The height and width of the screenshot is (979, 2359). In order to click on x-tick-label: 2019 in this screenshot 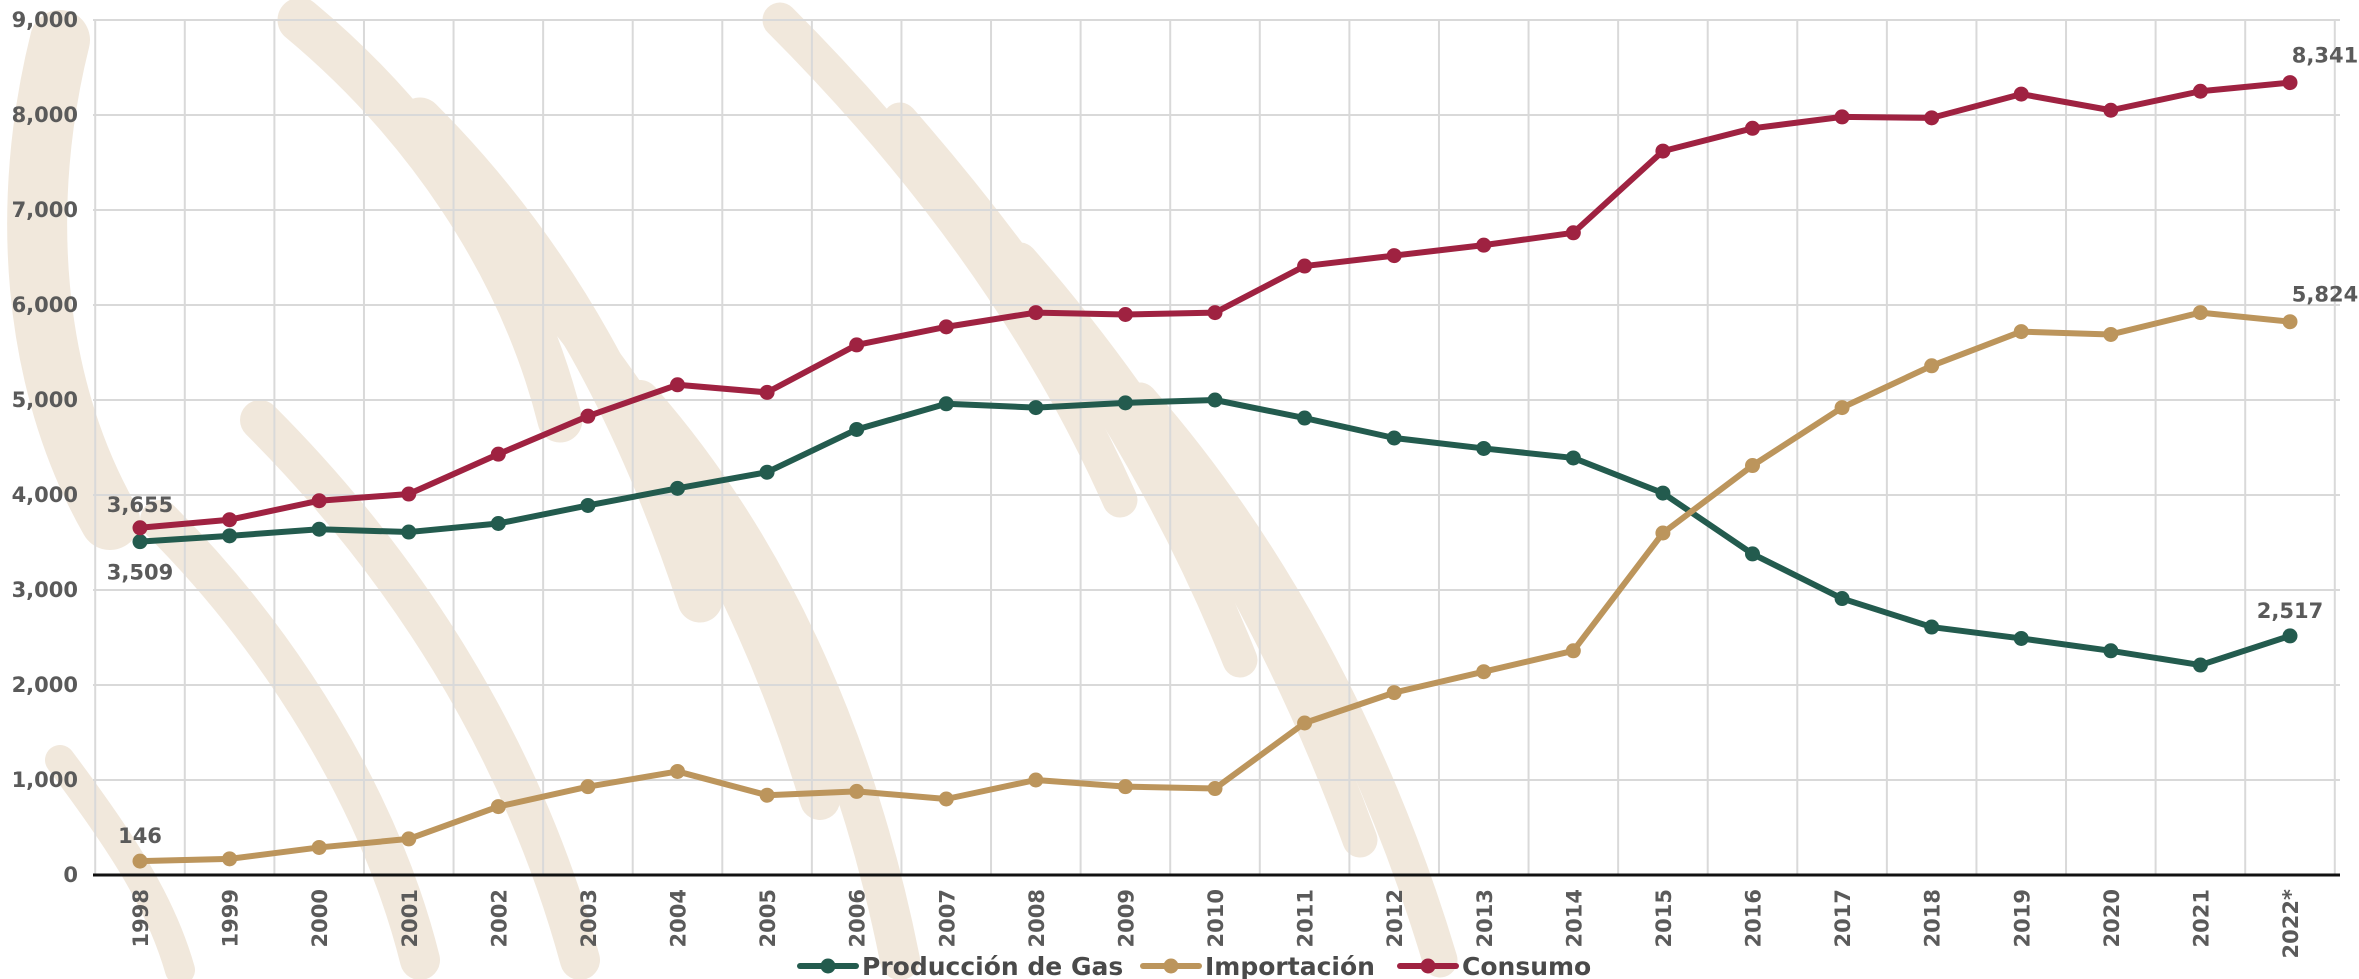, I will do `click(2022, 918)`.